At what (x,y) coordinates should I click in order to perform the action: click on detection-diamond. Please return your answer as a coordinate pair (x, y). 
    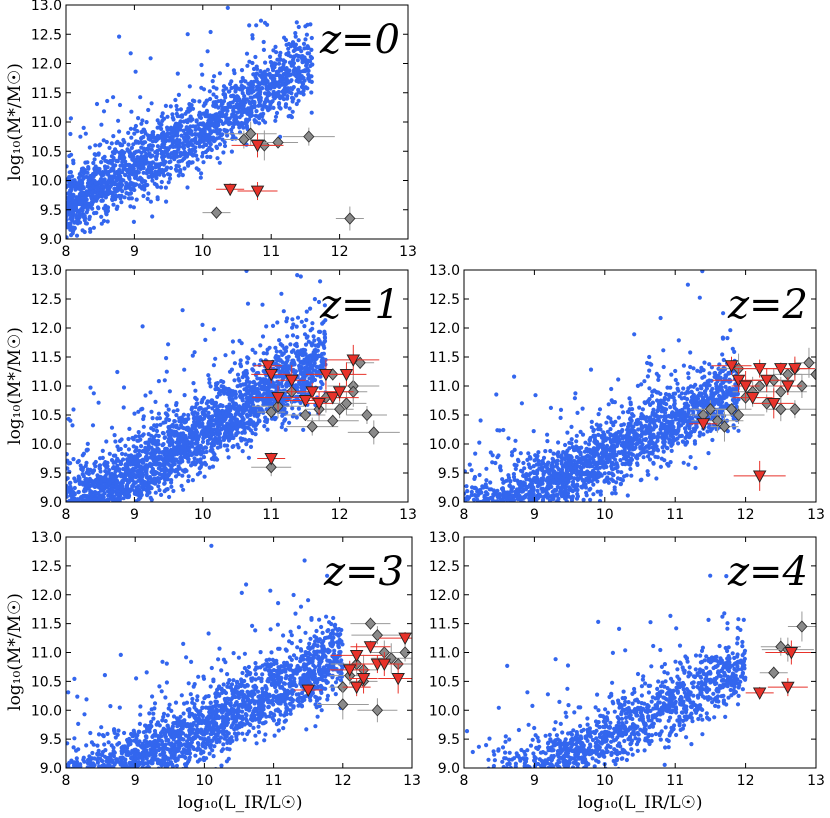
    Looking at the image, I should click on (339, 409).